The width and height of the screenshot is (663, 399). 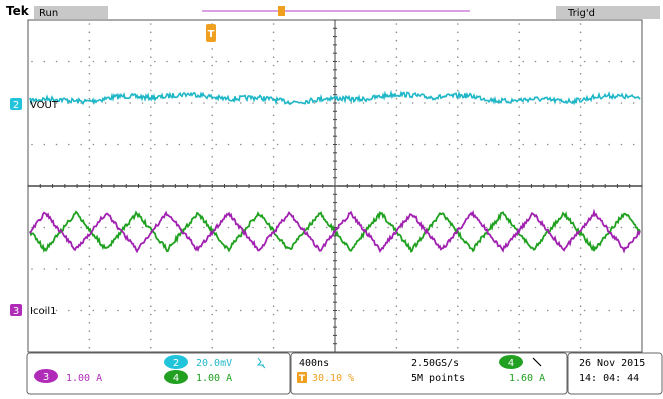 I want to click on ch2-ground-marker: 2, so click(x=16, y=104).